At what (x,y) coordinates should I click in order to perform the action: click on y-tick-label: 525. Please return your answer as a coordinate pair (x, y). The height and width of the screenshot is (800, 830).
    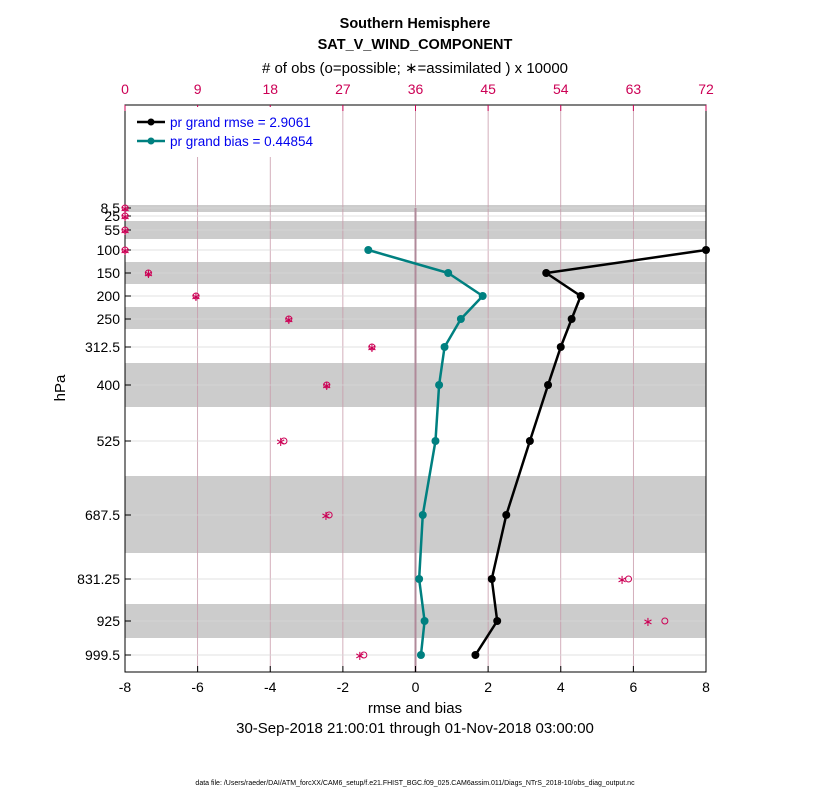
    Looking at the image, I should click on (109, 441).